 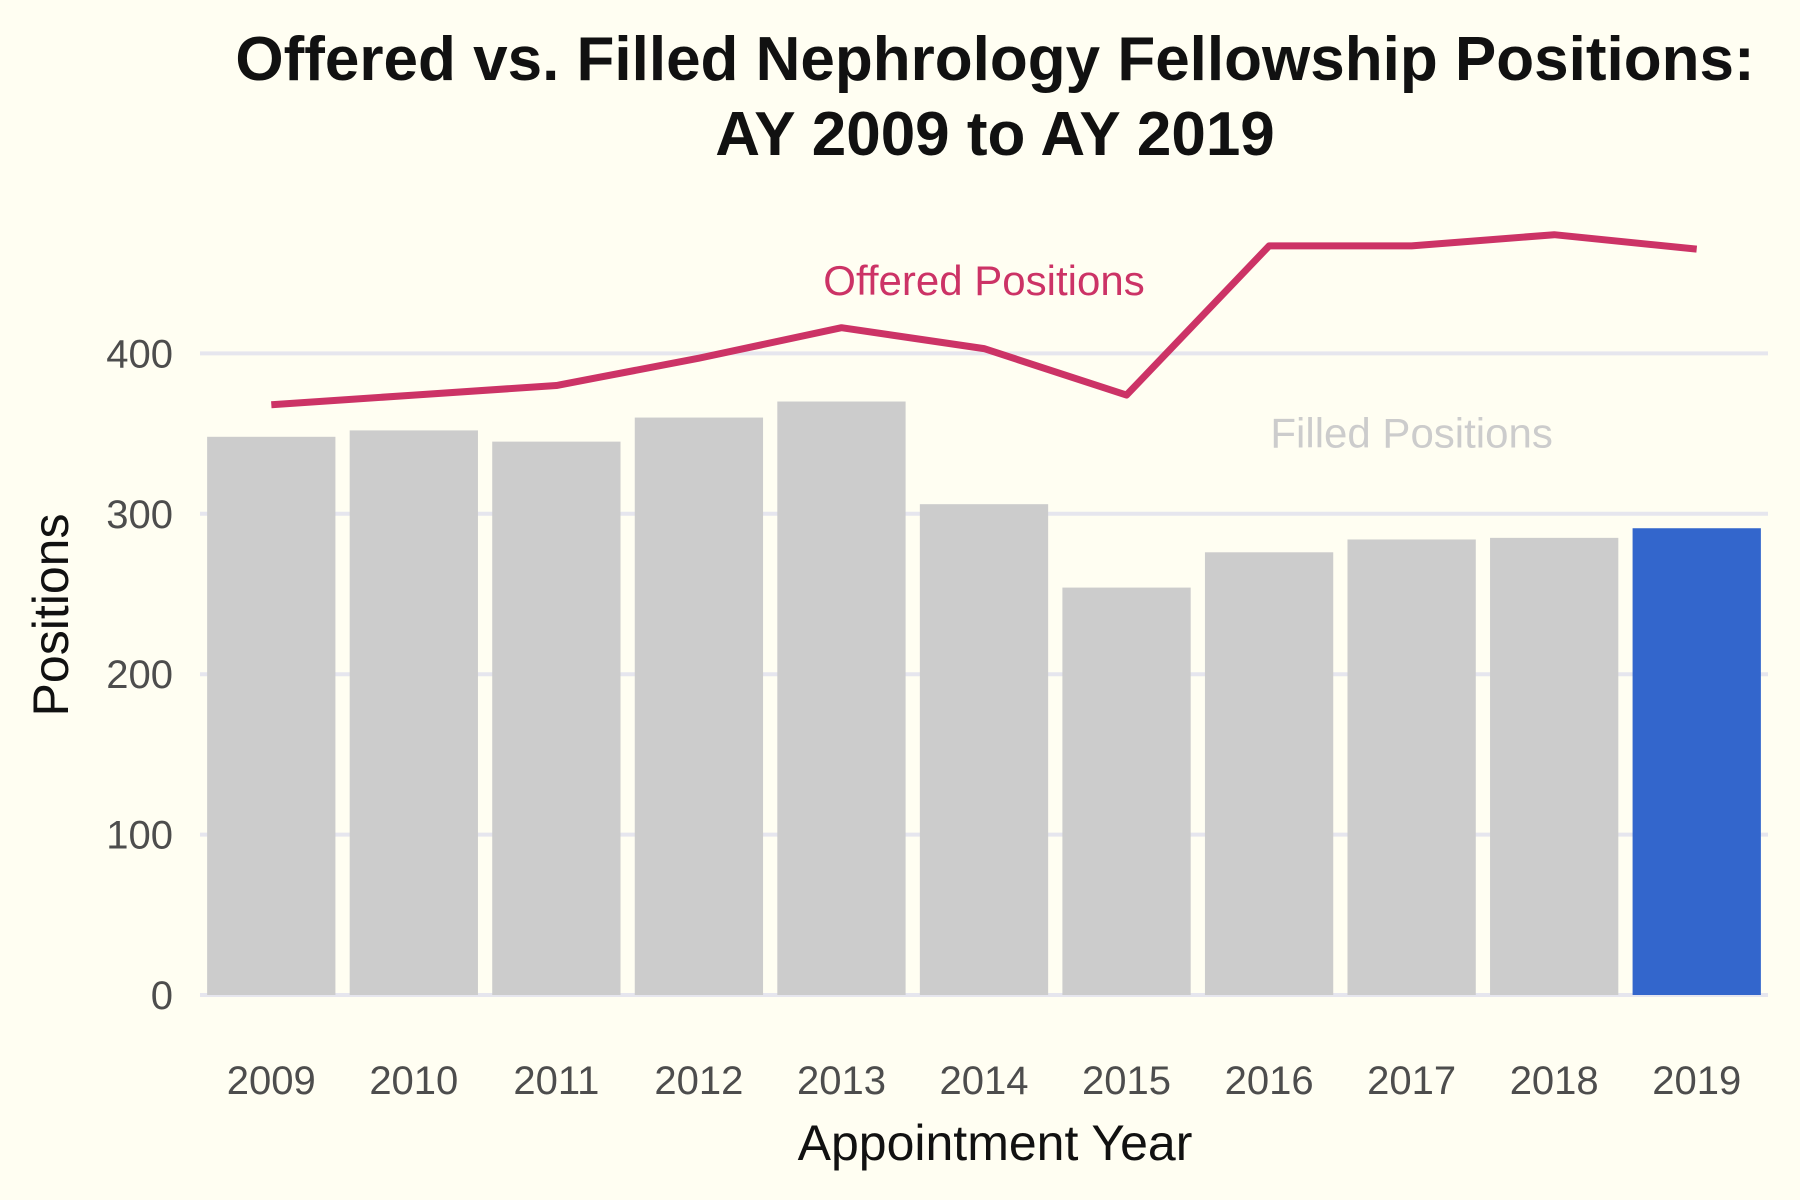 I want to click on x-tick-label-2016: 2016, so click(x=1269, y=1081).